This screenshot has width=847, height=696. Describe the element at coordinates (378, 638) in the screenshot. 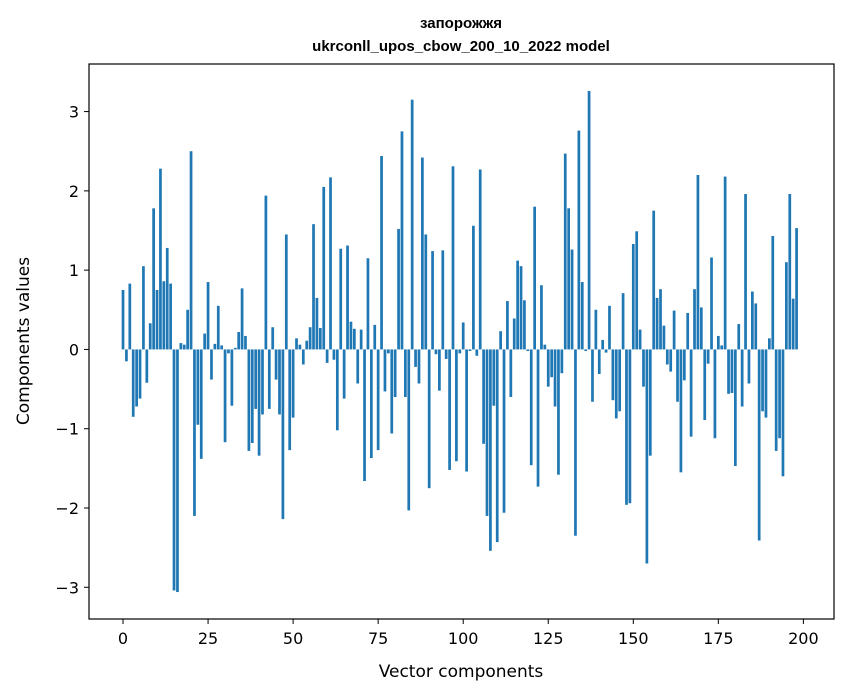

I see `x-tick-label-75: 75` at that location.